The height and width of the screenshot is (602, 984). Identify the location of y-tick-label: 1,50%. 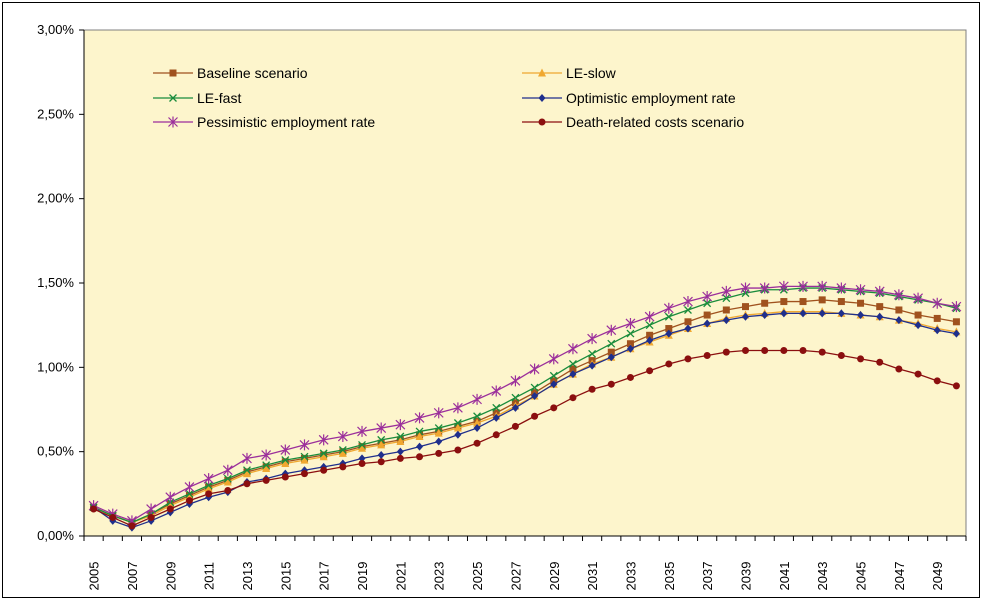
(55, 282).